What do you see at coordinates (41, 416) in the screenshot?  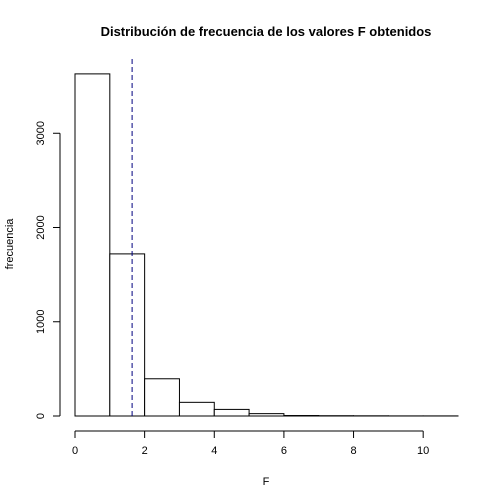 I see `y-tick-label: 0` at bounding box center [41, 416].